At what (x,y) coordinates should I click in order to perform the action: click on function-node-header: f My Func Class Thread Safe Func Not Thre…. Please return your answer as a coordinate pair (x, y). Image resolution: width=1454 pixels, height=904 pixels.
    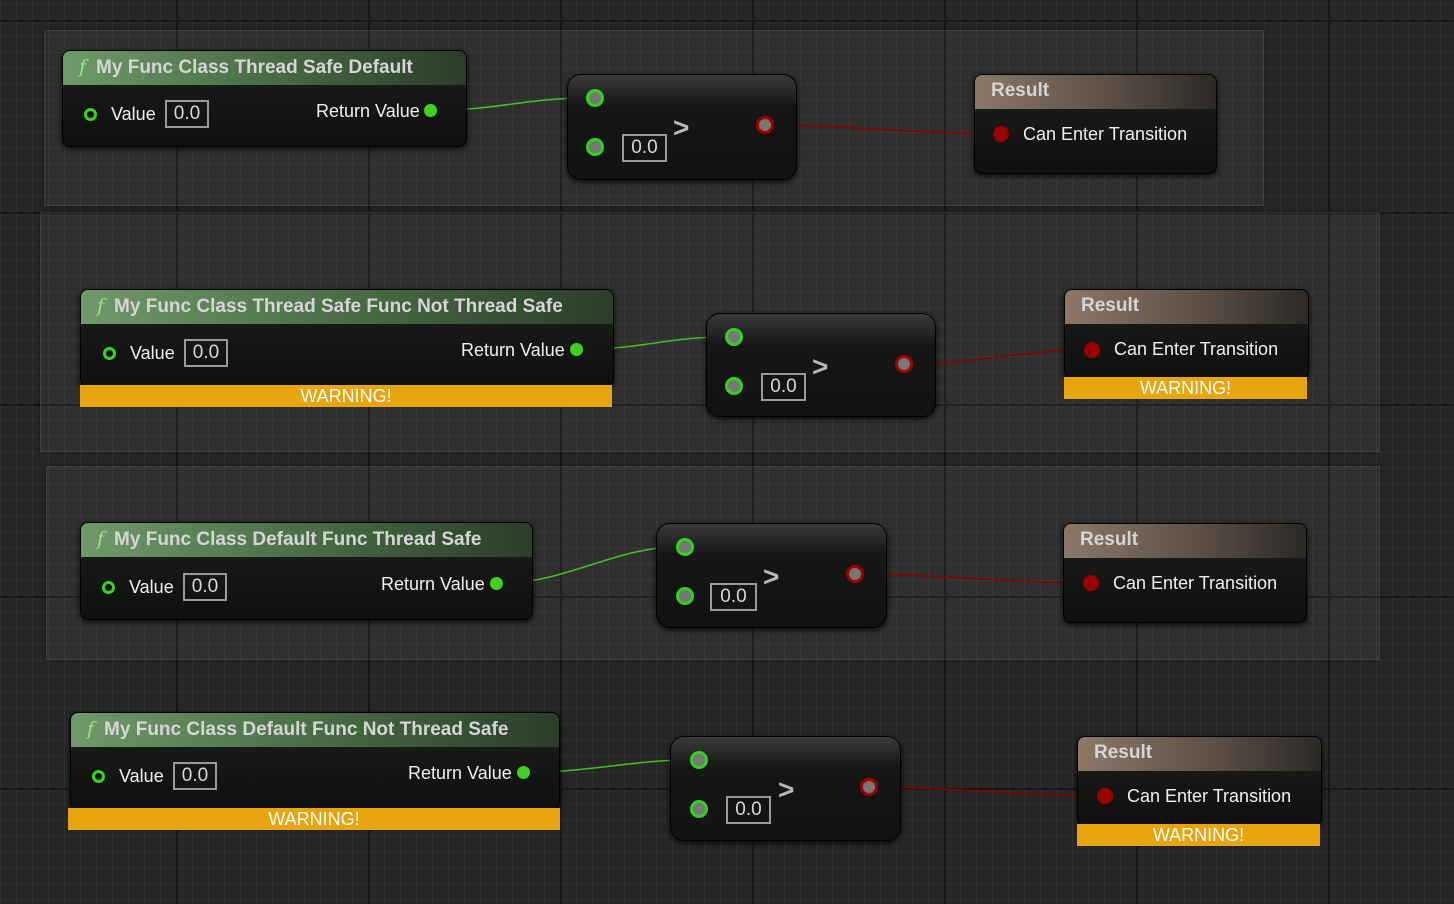
    Looking at the image, I should click on (347, 307).